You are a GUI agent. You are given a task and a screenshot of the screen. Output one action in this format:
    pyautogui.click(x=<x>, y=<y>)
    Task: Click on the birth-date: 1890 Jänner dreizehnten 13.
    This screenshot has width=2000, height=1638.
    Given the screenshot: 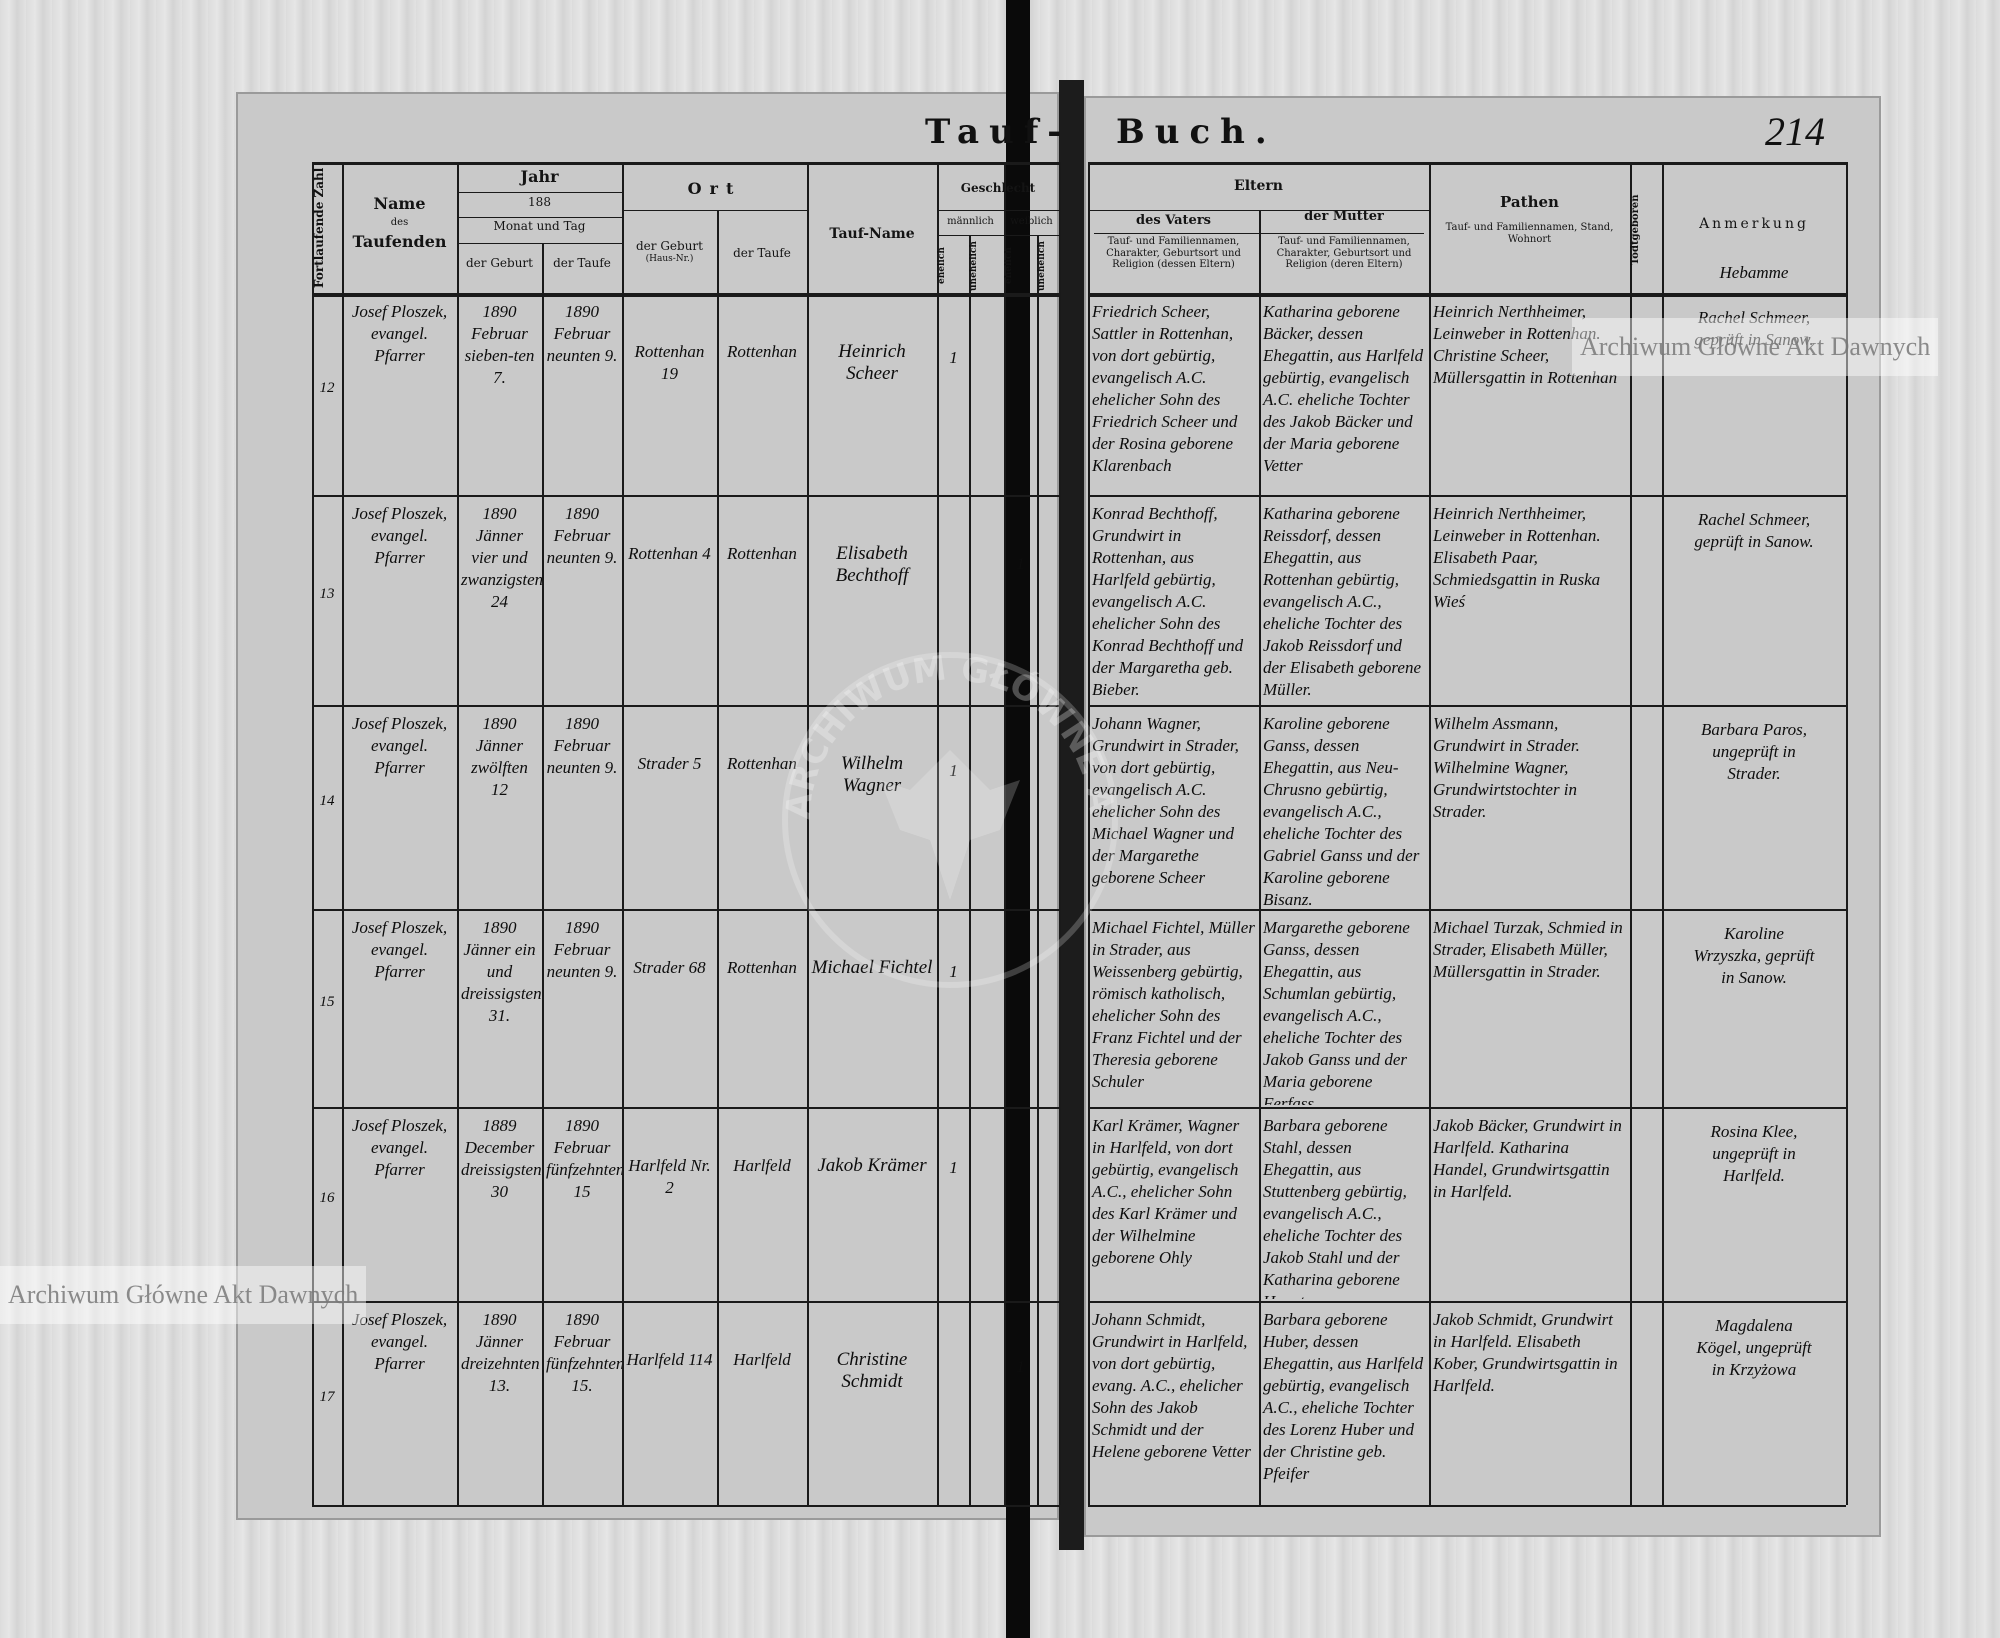 What is the action you would take?
    pyautogui.click(x=500, y=1352)
    